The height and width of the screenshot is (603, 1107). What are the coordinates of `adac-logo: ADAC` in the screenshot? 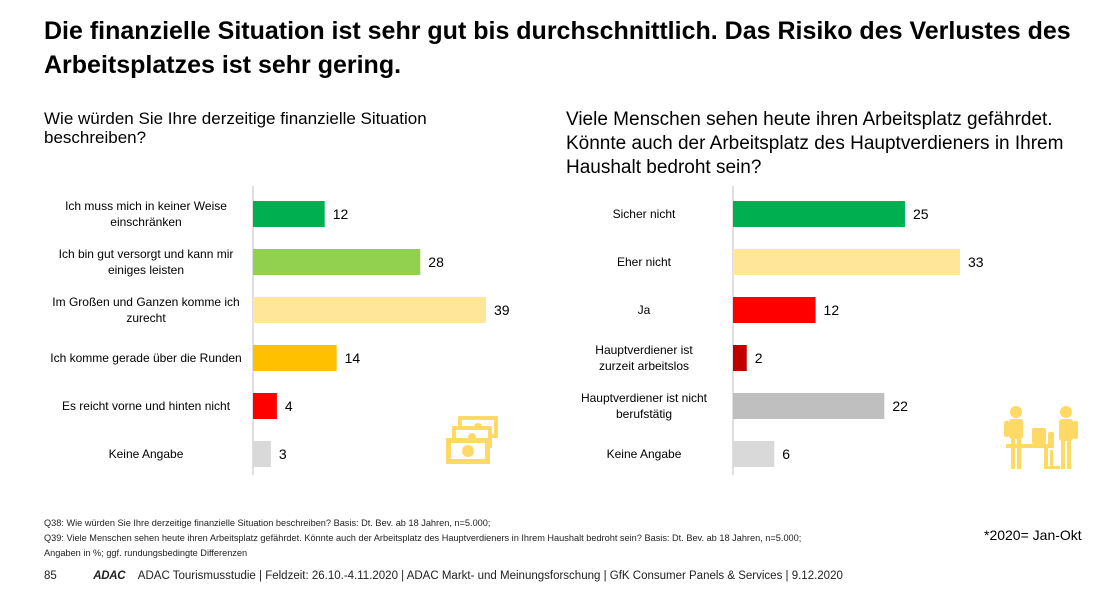 It's located at (109, 576).